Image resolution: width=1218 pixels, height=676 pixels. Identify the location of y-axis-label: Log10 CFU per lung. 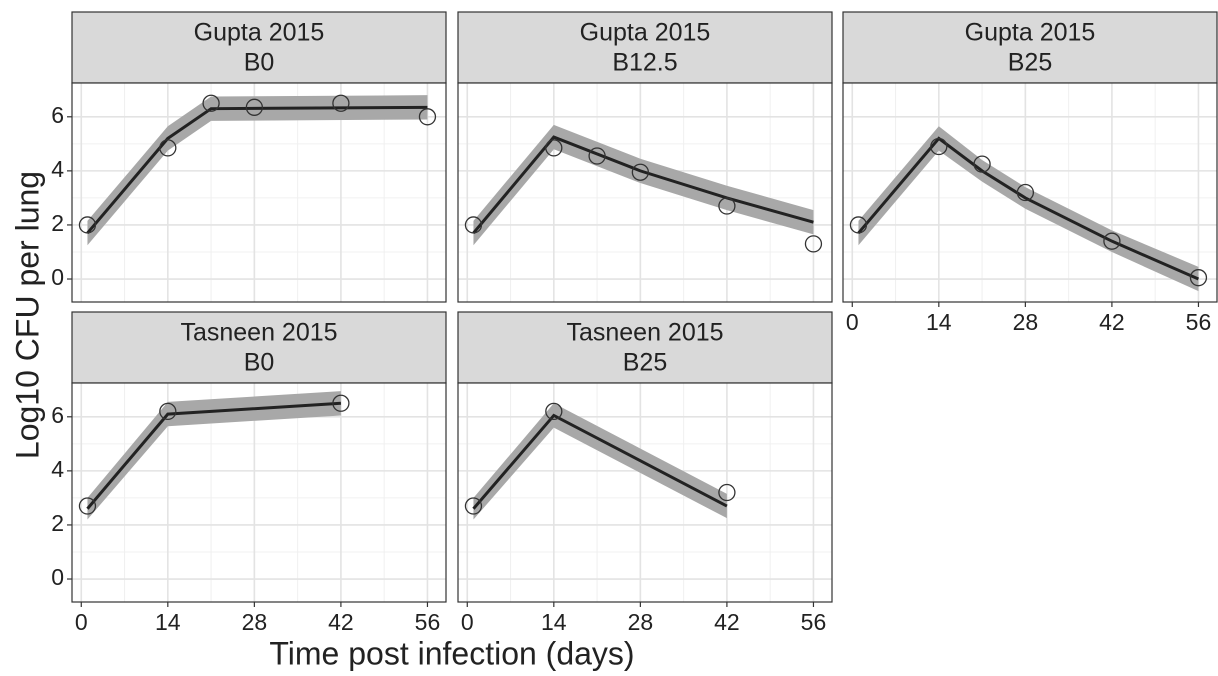
(27, 315).